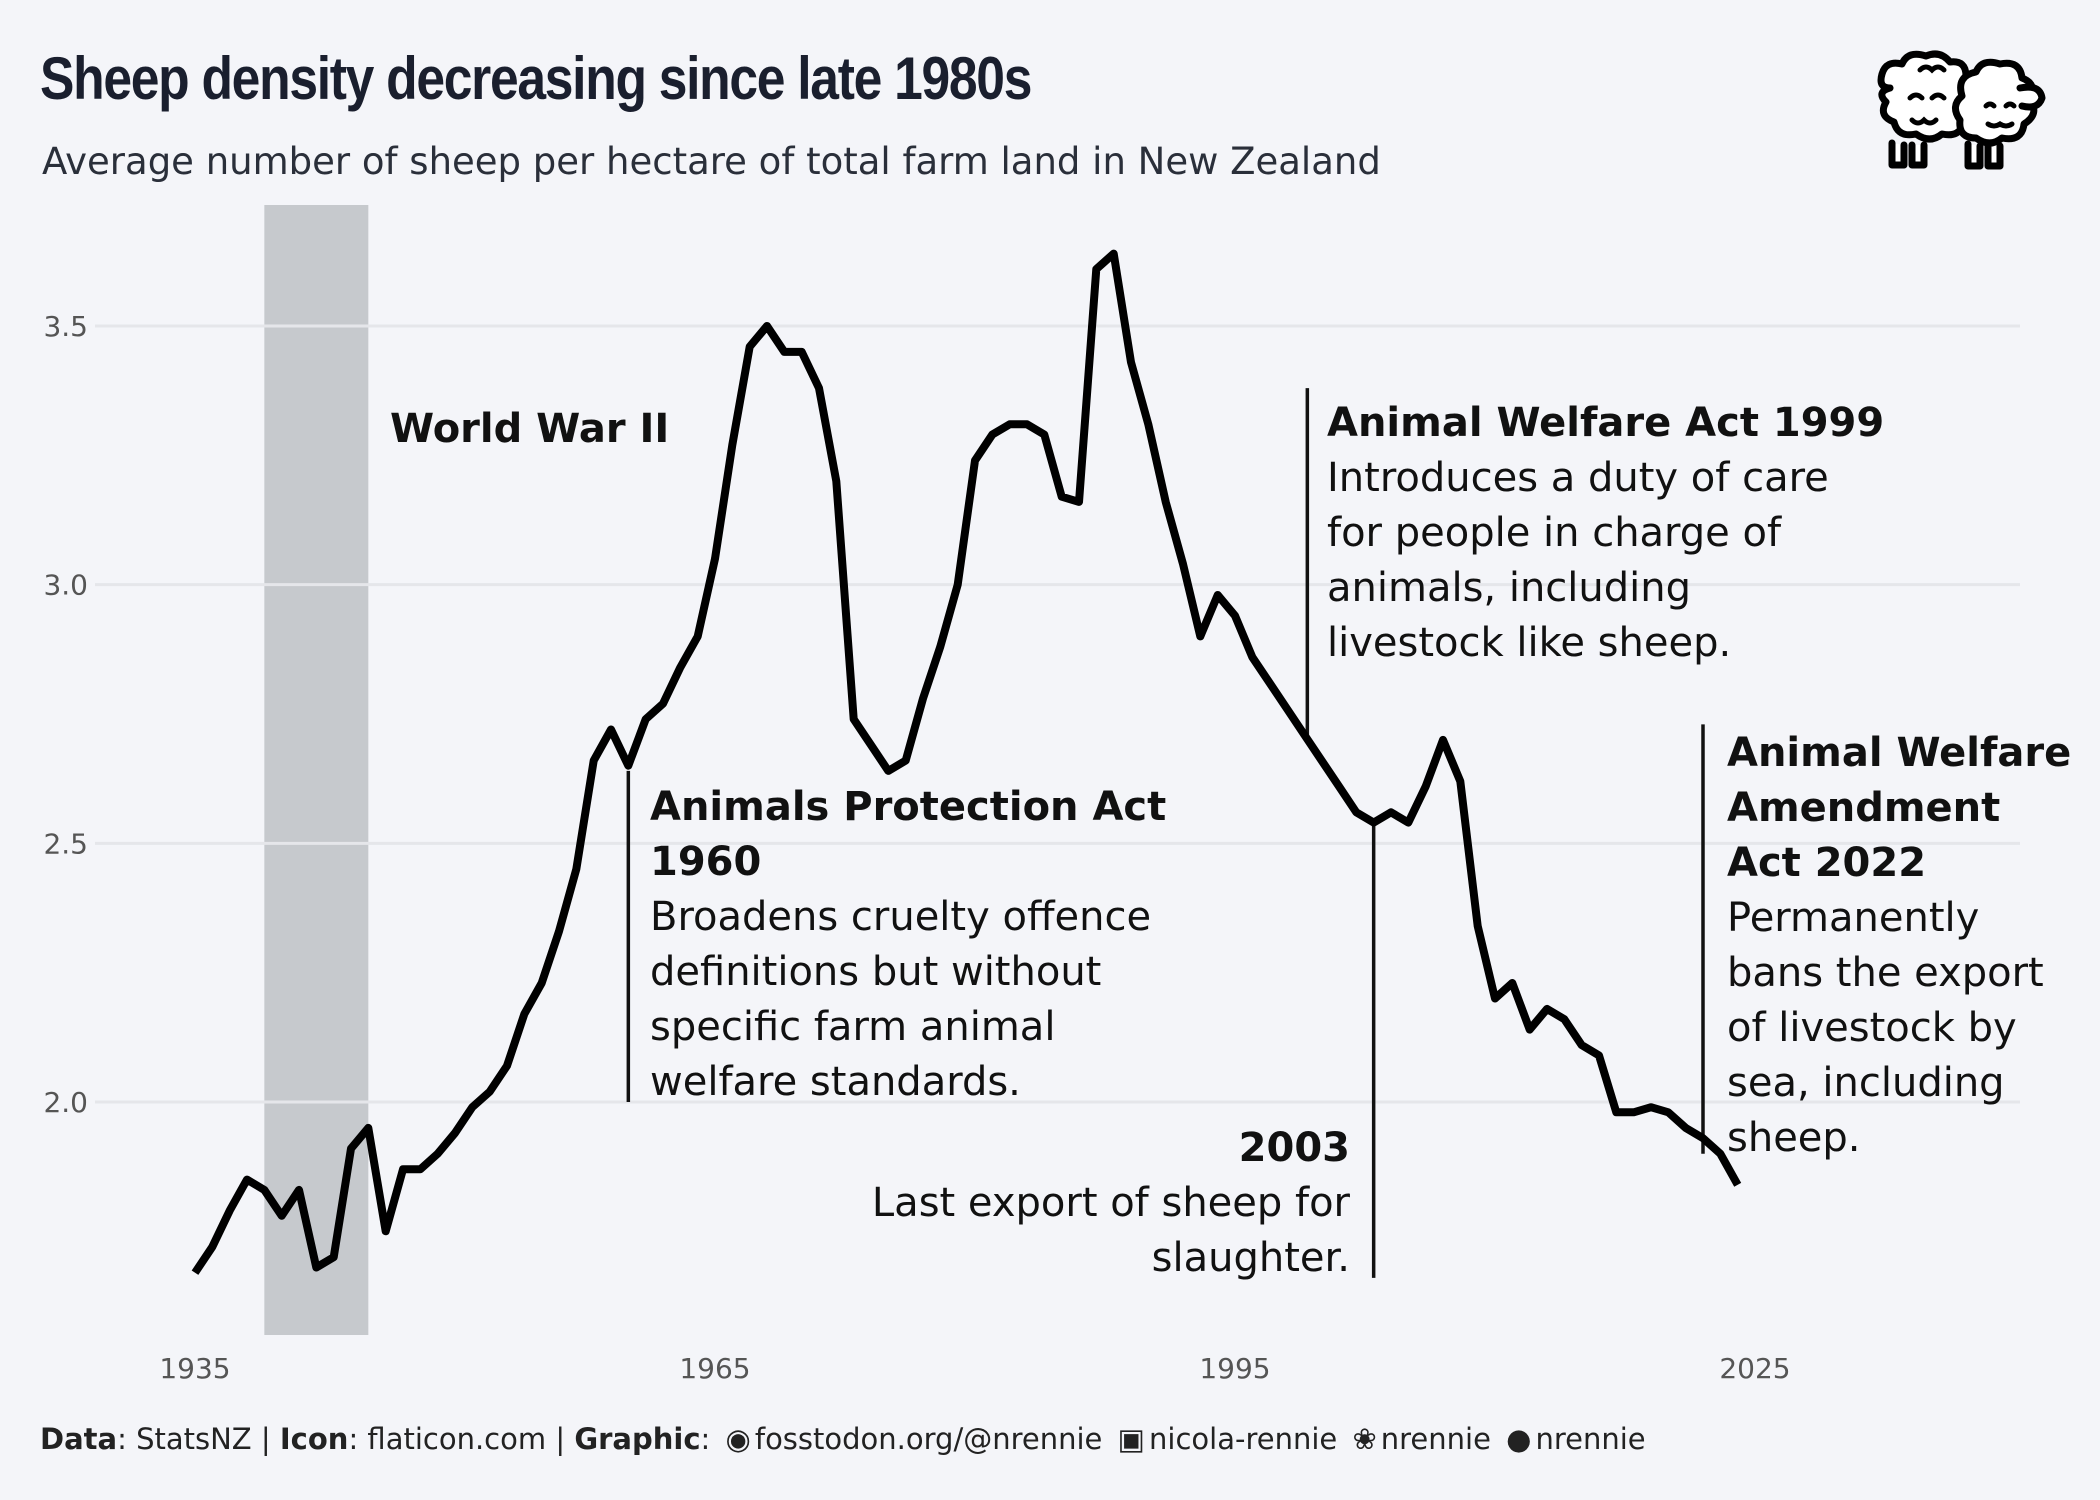 This screenshot has height=1500, width=2100. What do you see at coordinates (65, 843) in the screenshot?
I see `y-tick-label: 2.5` at bounding box center [65, 843].